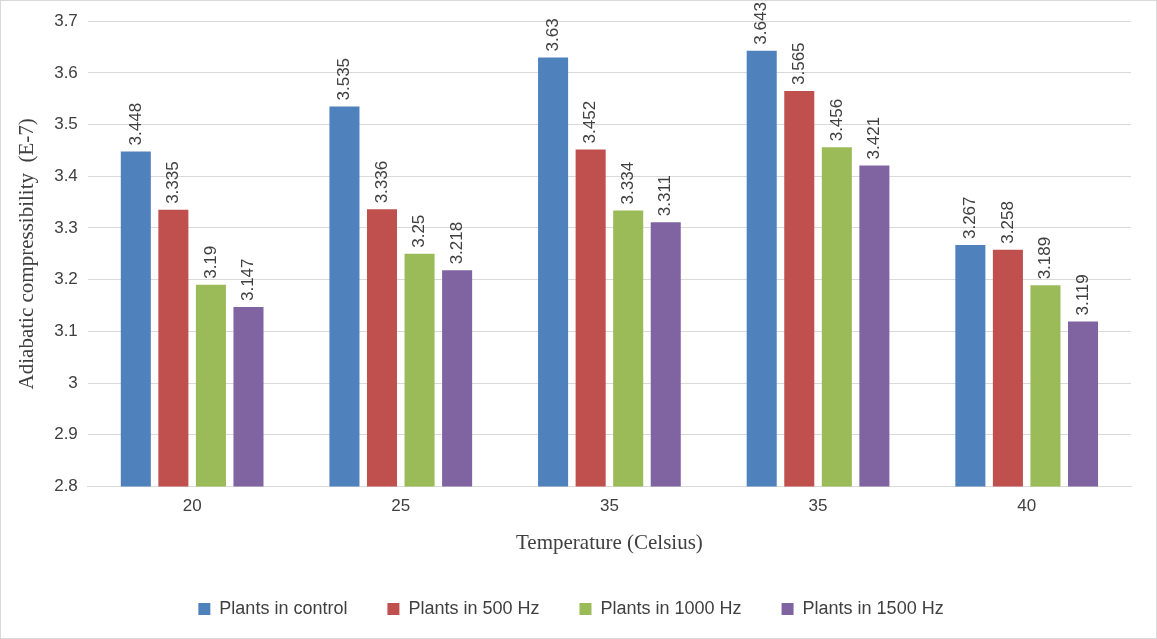 Image resolution: width=1157 pixels, height=639 pixels. What do you see at coordinates (671, 607) in the screenshot?
I see `legend-label: Plants in 1000 Hz` at bounding box center [671, 607].